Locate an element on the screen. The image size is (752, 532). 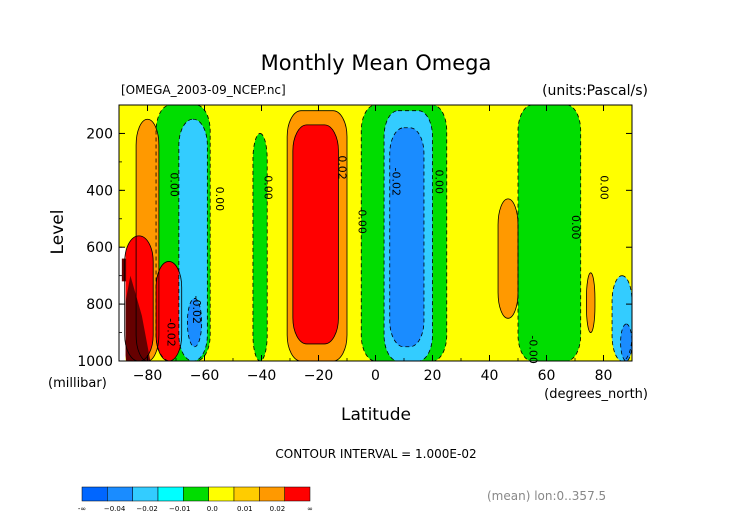
polar-dense-contours-edge is located at coordinates (124, 270).